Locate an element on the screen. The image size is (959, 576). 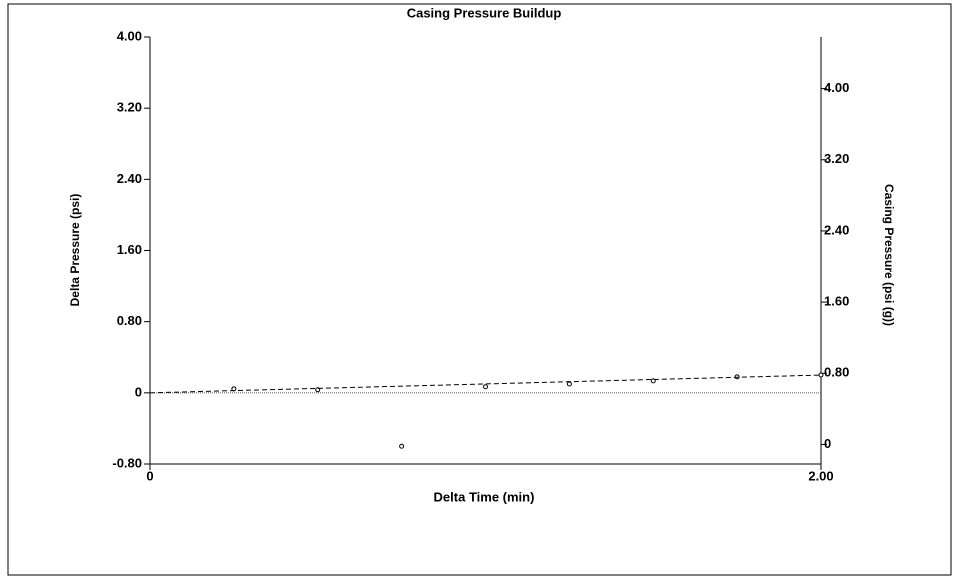
y-tick-label: 4.00 is located at coordinates (129, 35).